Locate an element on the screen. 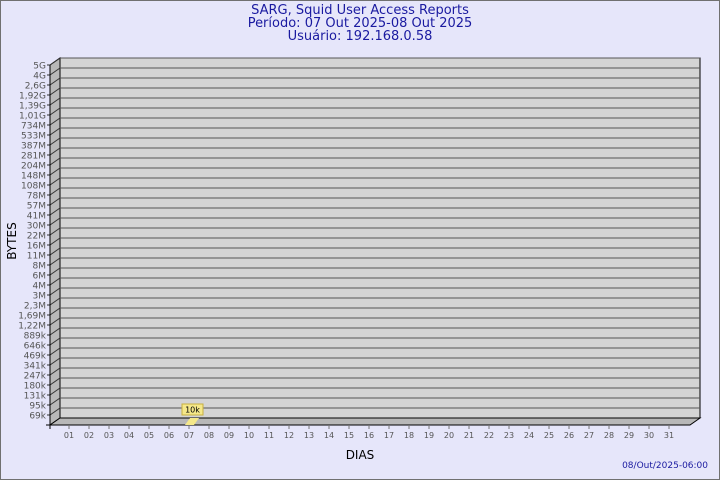 The height and width of the screenshot is (480, 720). x-tick-label: 17 is located at coordinates (389, 435).